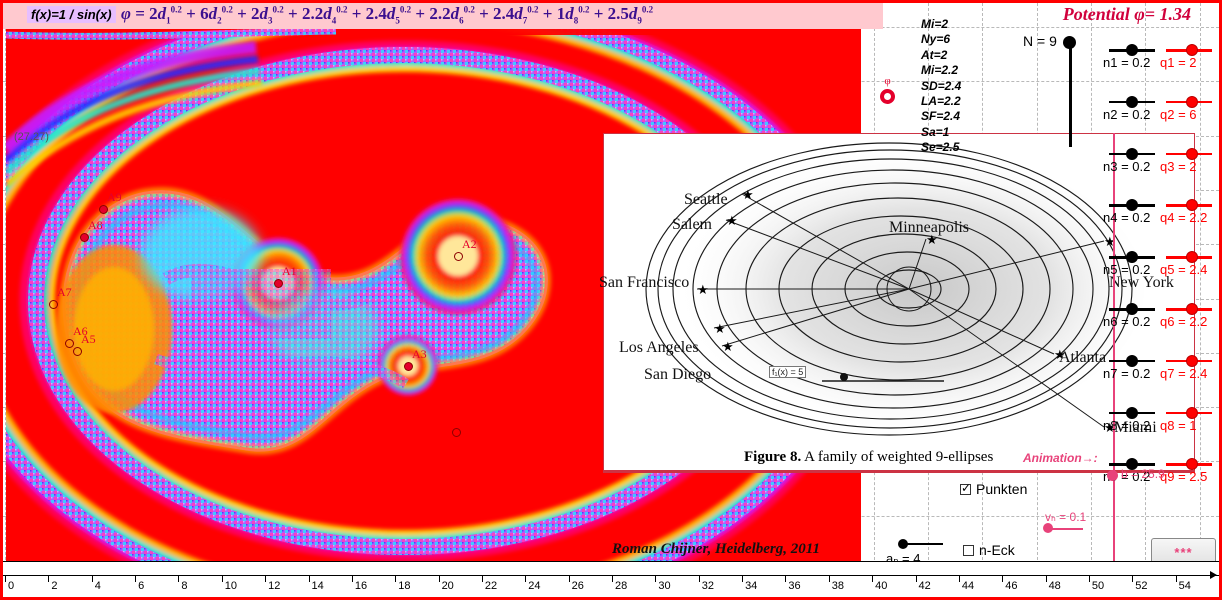 Image resolution: width=1222 pixels, height=600 pixels. I want to click on b-slider-label: b = 25.9, so click(1143, 474).